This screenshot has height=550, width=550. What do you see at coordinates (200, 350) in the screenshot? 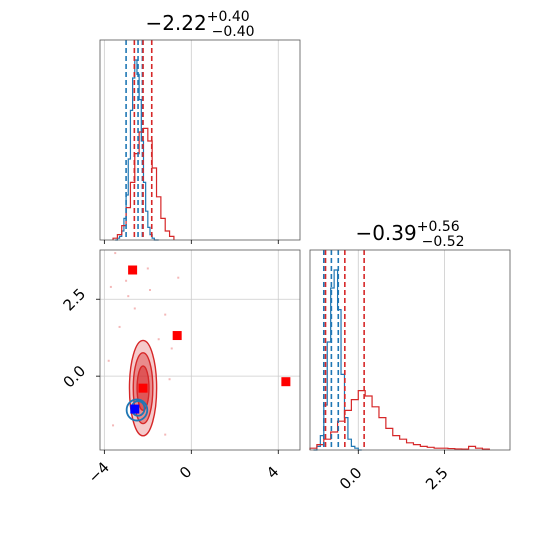
I see `contour-panel-frame` at bounding box center [200, 350].